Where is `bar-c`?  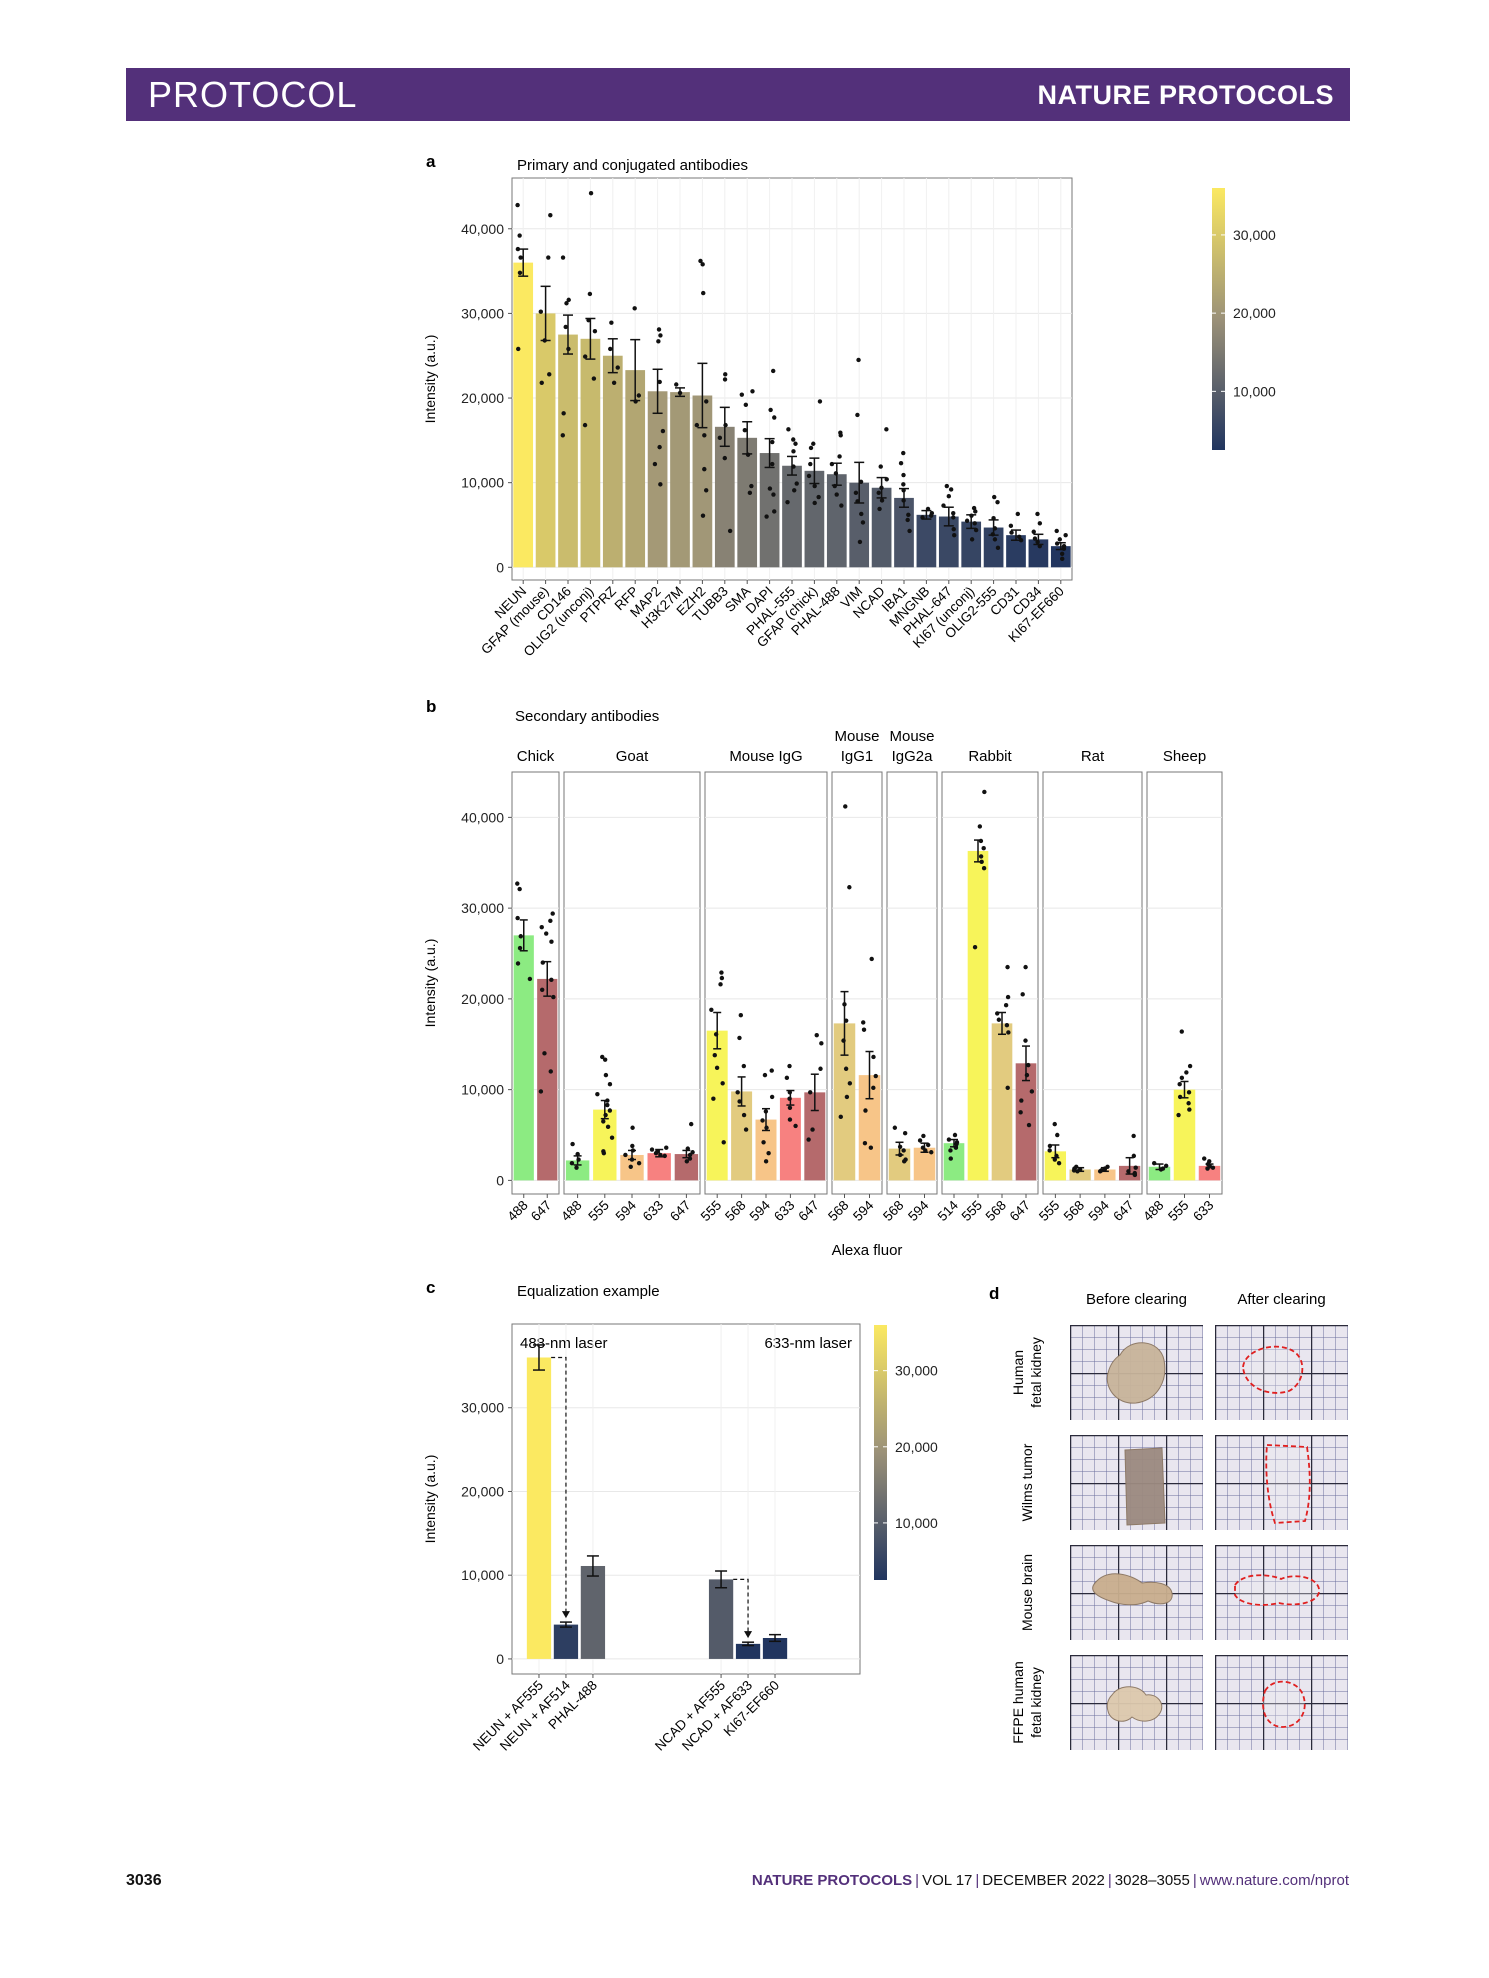 bar-c is located at coordinates (593, 1612).